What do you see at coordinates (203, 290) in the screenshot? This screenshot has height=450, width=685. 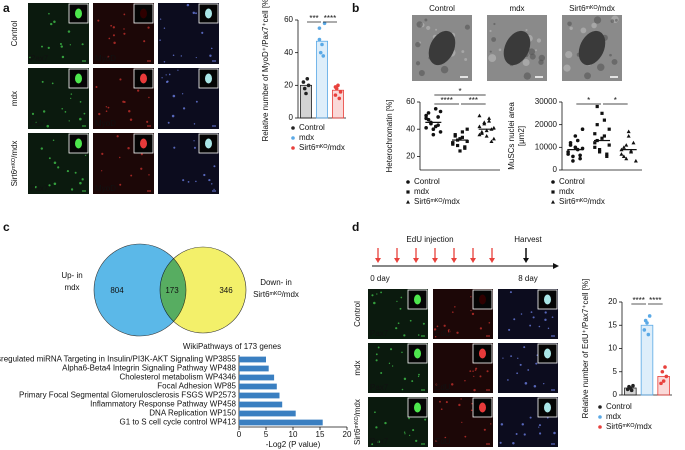 I see `venn-right` at bounding box center [203, 290].